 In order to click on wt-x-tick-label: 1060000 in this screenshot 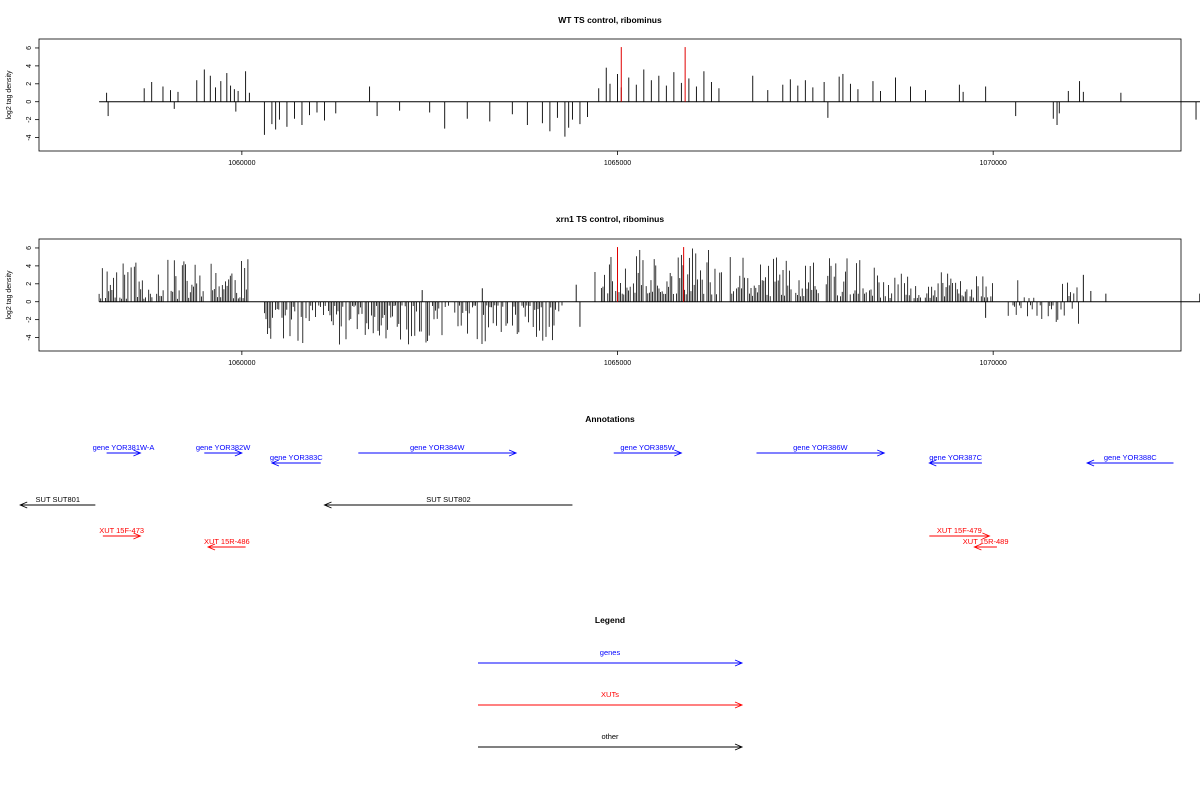, I will do `click(241, 163)`.